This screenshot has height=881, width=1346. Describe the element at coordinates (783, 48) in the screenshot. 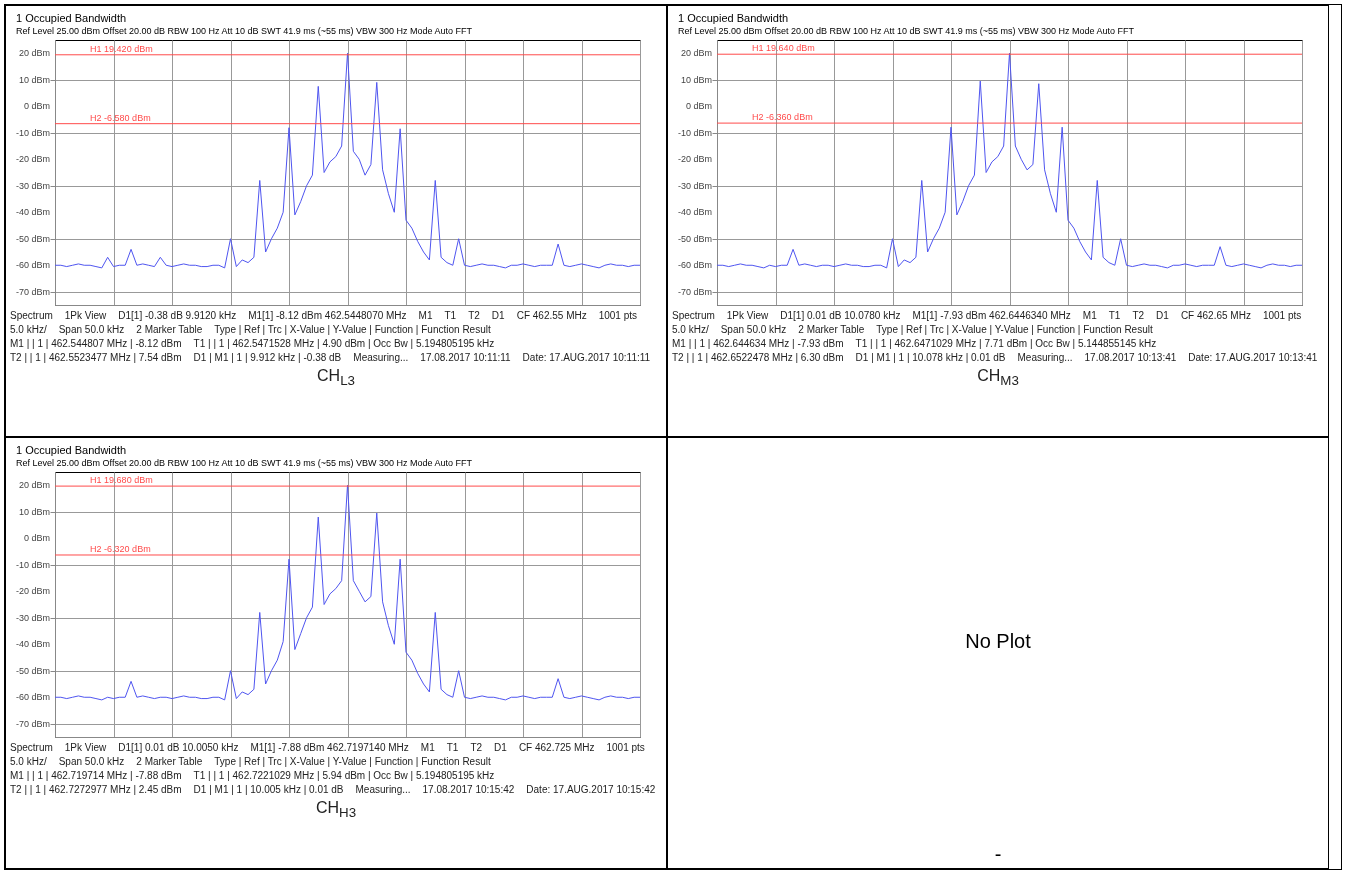

I see `ref-line-label: H1 19.640 dBm` at that location.